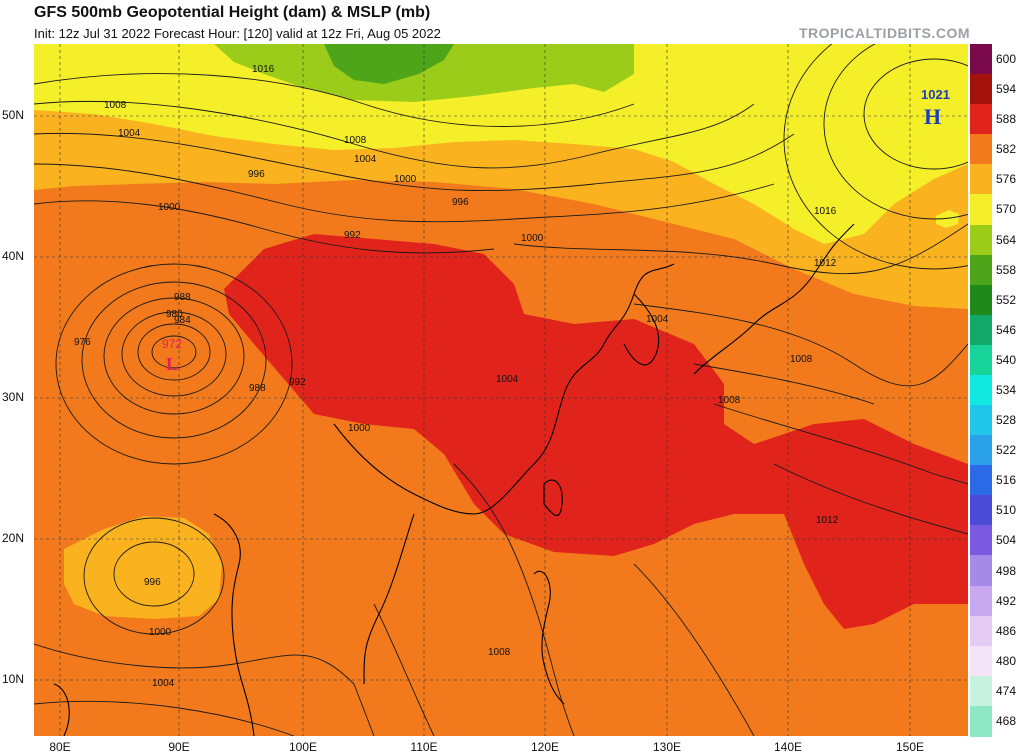 The image size is (1024, 756). Describe the element at coordinates (182, 320) in the screenshot. I see `isobar-label: 984` at that location.